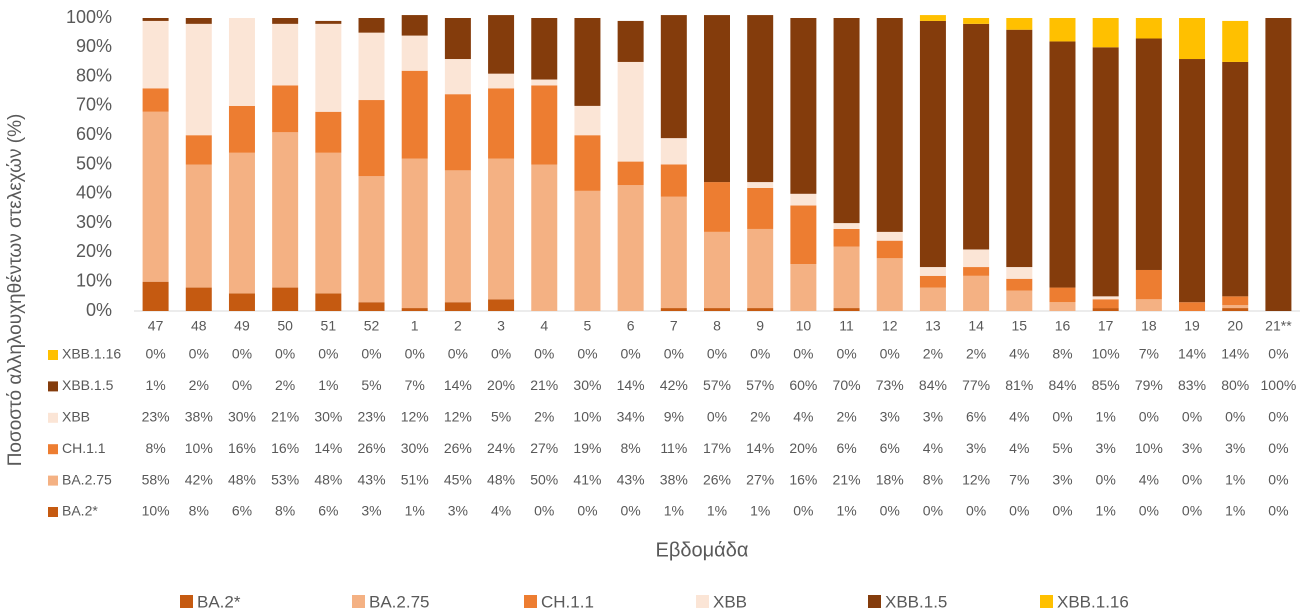 The image size is (1304, 615). Describe the element at coordinates (1019, 479) in the screenshot. I see `table-cell: 7%` at that location.